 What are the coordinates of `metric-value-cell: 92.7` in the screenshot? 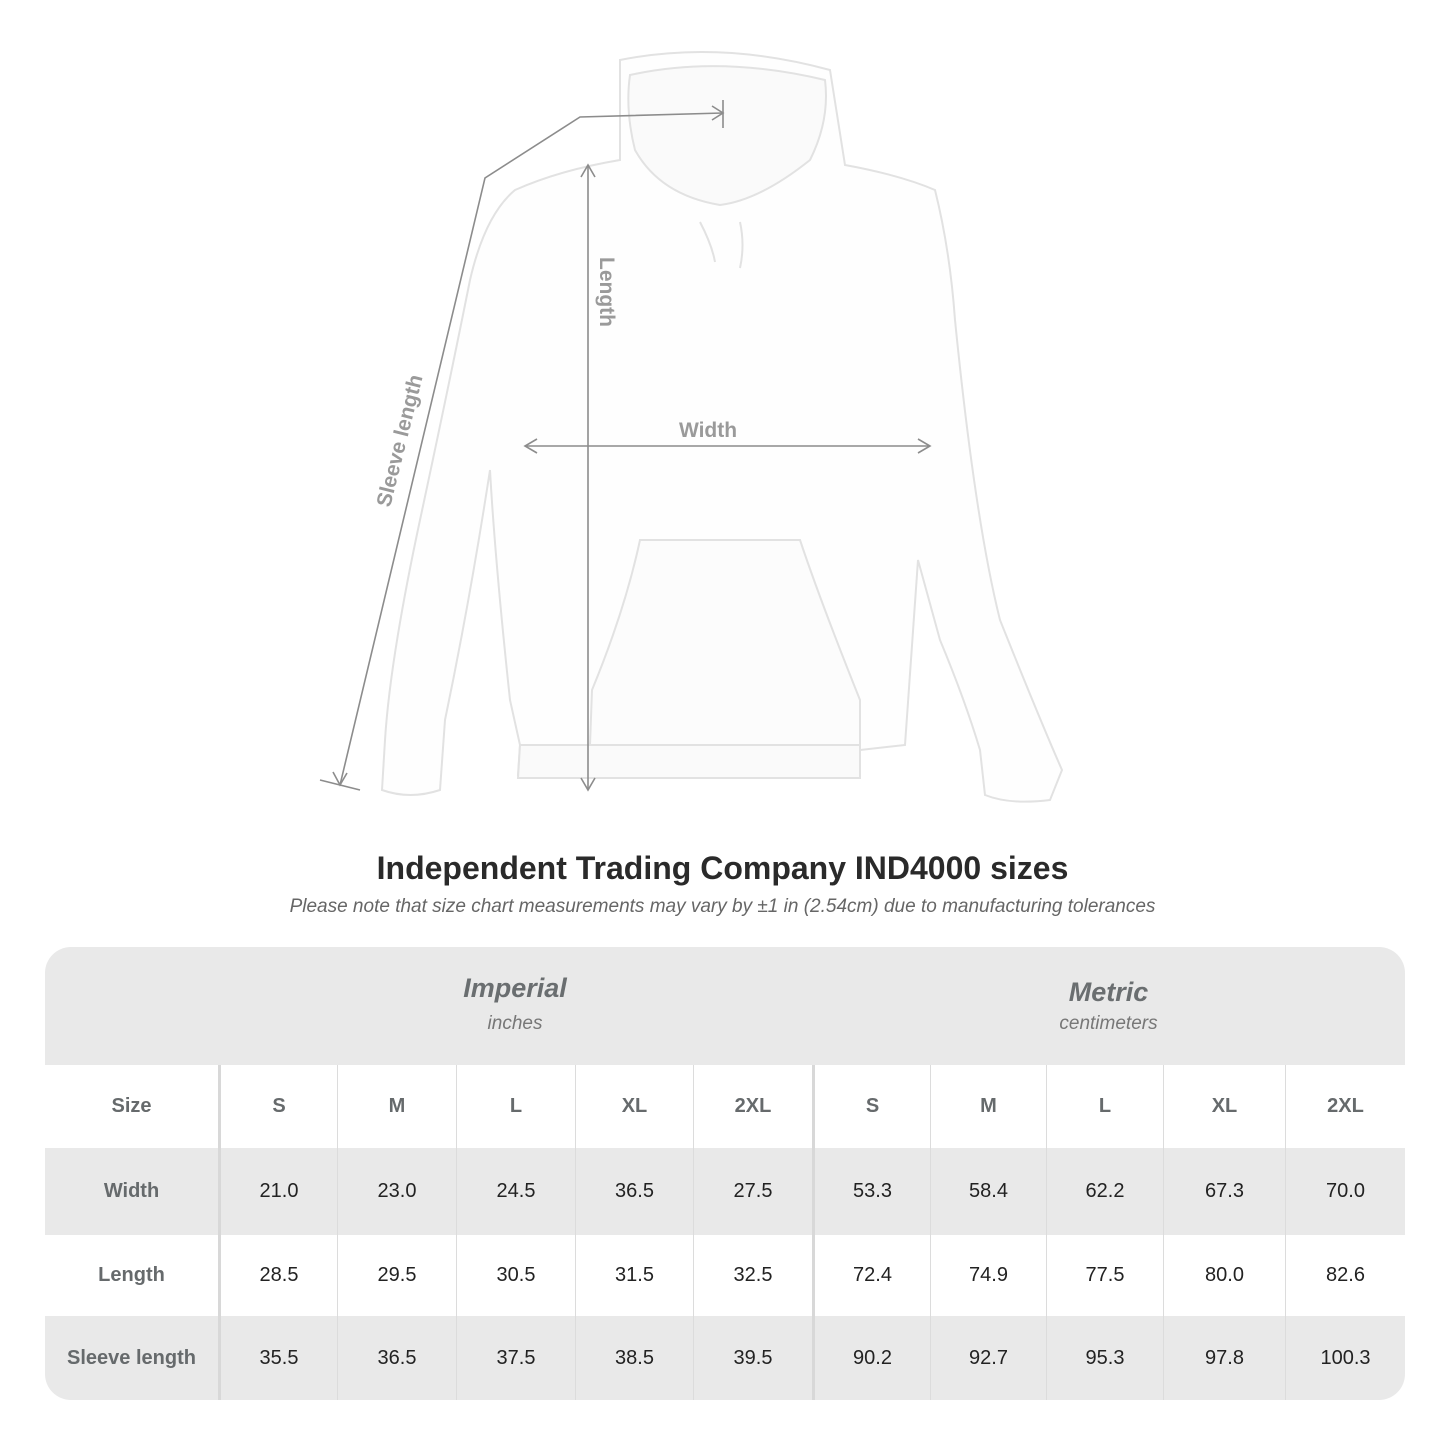 It's located at (988, 1358).